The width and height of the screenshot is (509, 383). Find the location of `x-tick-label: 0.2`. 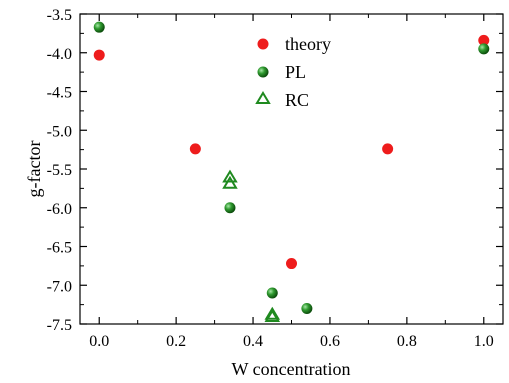

x-tick-label: 0.2 is located at coordinates (176, 341).